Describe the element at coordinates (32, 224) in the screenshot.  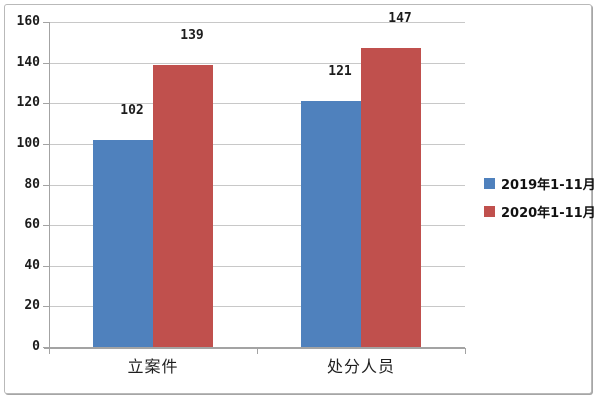
I see `y-tick-label-60: 60` at that location.